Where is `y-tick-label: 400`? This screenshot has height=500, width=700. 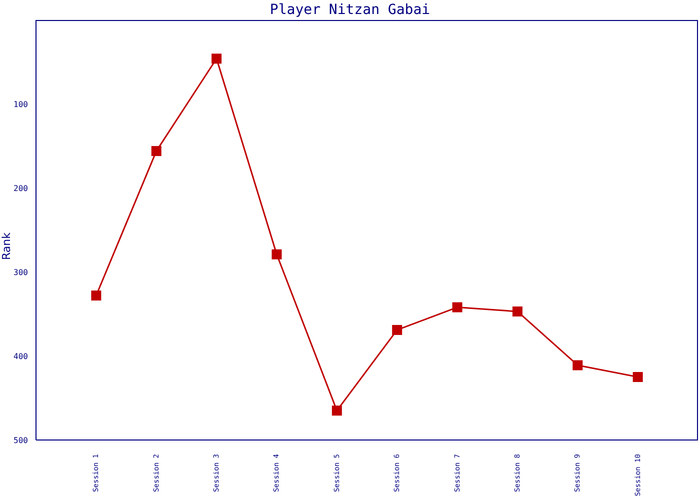 y-tick-label: 400 is located at coordinates (21, 356).